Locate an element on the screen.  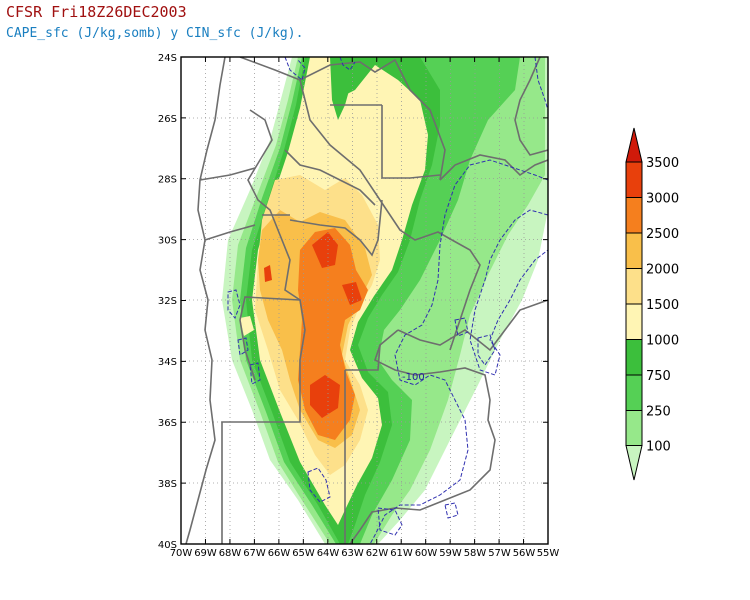
y-tick-label: 36S is located at coordinates (167, 423).